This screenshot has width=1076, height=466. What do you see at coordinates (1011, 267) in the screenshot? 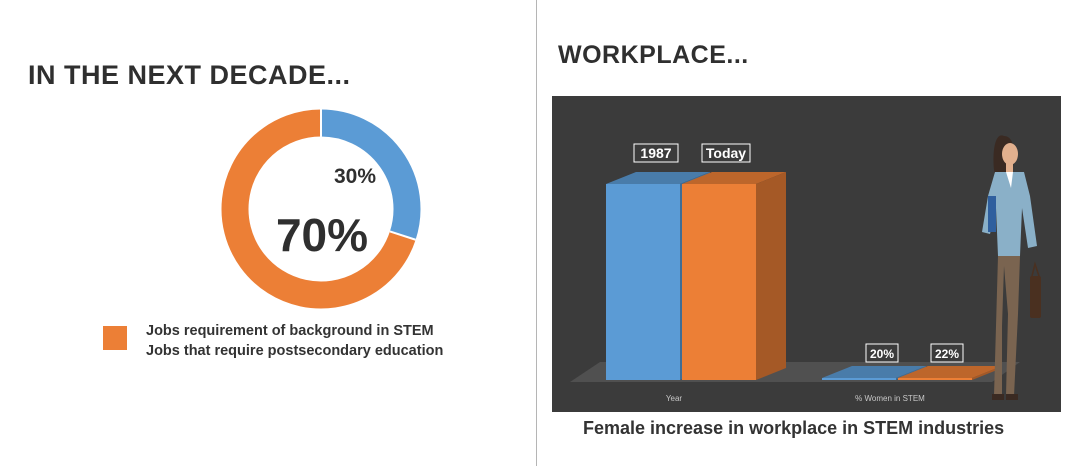
I see `businesswoman-illustration` at bounding box center [1011, 267].